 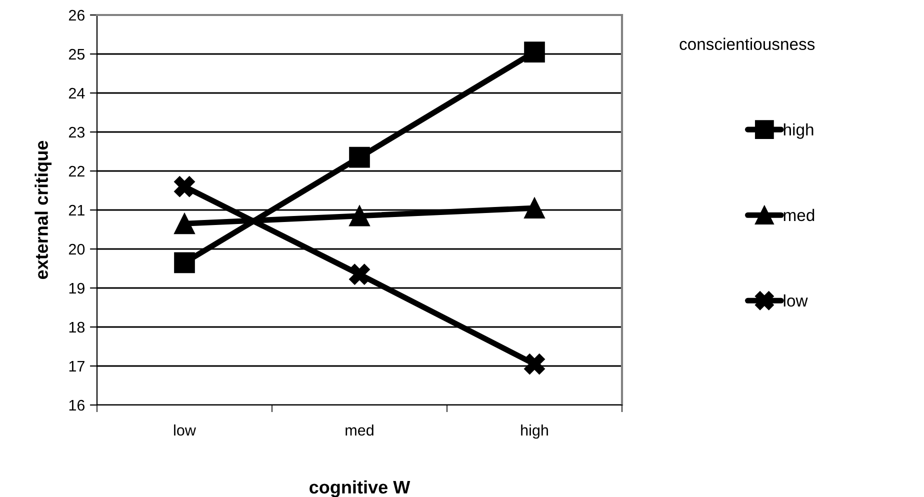 What do you see at coordinates (77, 405) in the screenshot?
I see `y-tick-label: 16` at bounding box center [77, 405].